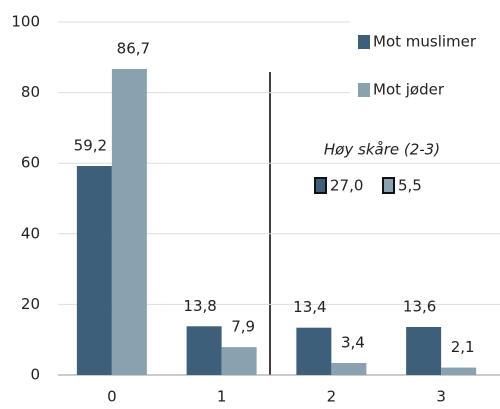 The height and width of the screenshot is (409, 500). What do you see at coordinates (410, 186) in the screenshot?
I see `annotation-value: 5,5` at bounding box center [410, 186].